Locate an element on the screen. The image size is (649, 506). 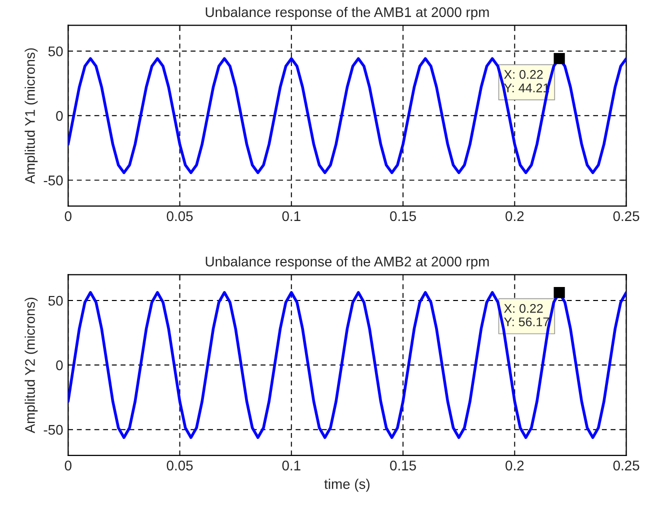
y-axis-title: Amplitud Y2 (microns) is located at coordinates (31, 366).